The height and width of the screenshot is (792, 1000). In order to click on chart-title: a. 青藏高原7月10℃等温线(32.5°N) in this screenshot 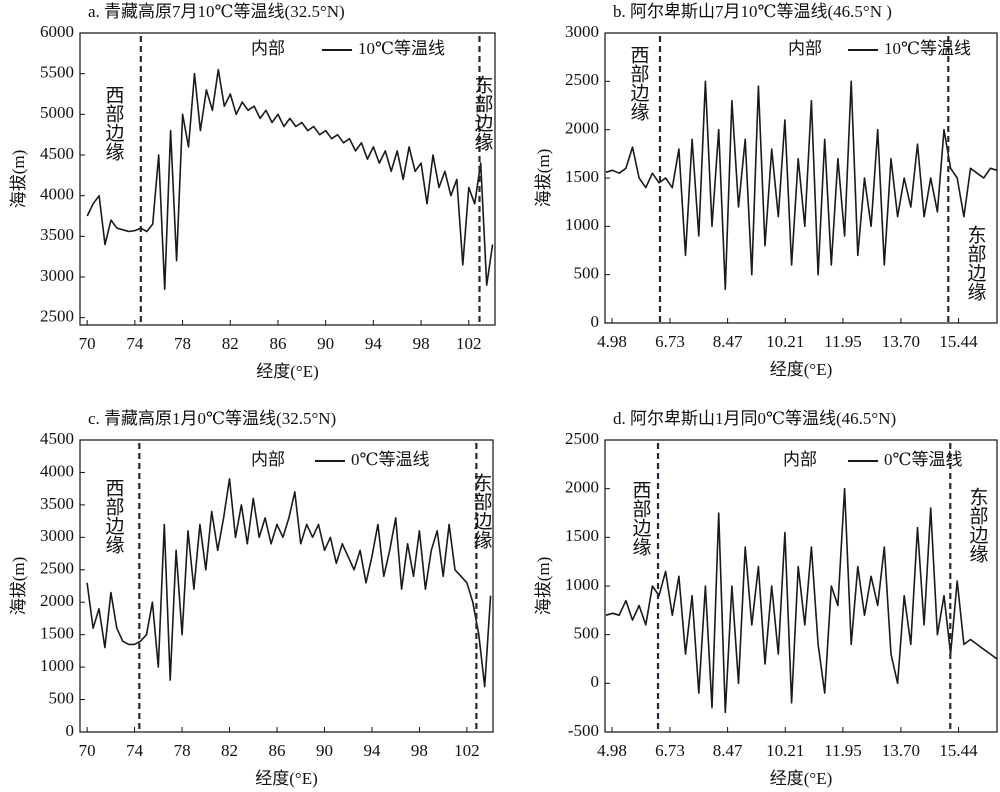, I will do `click(216, 11)`.